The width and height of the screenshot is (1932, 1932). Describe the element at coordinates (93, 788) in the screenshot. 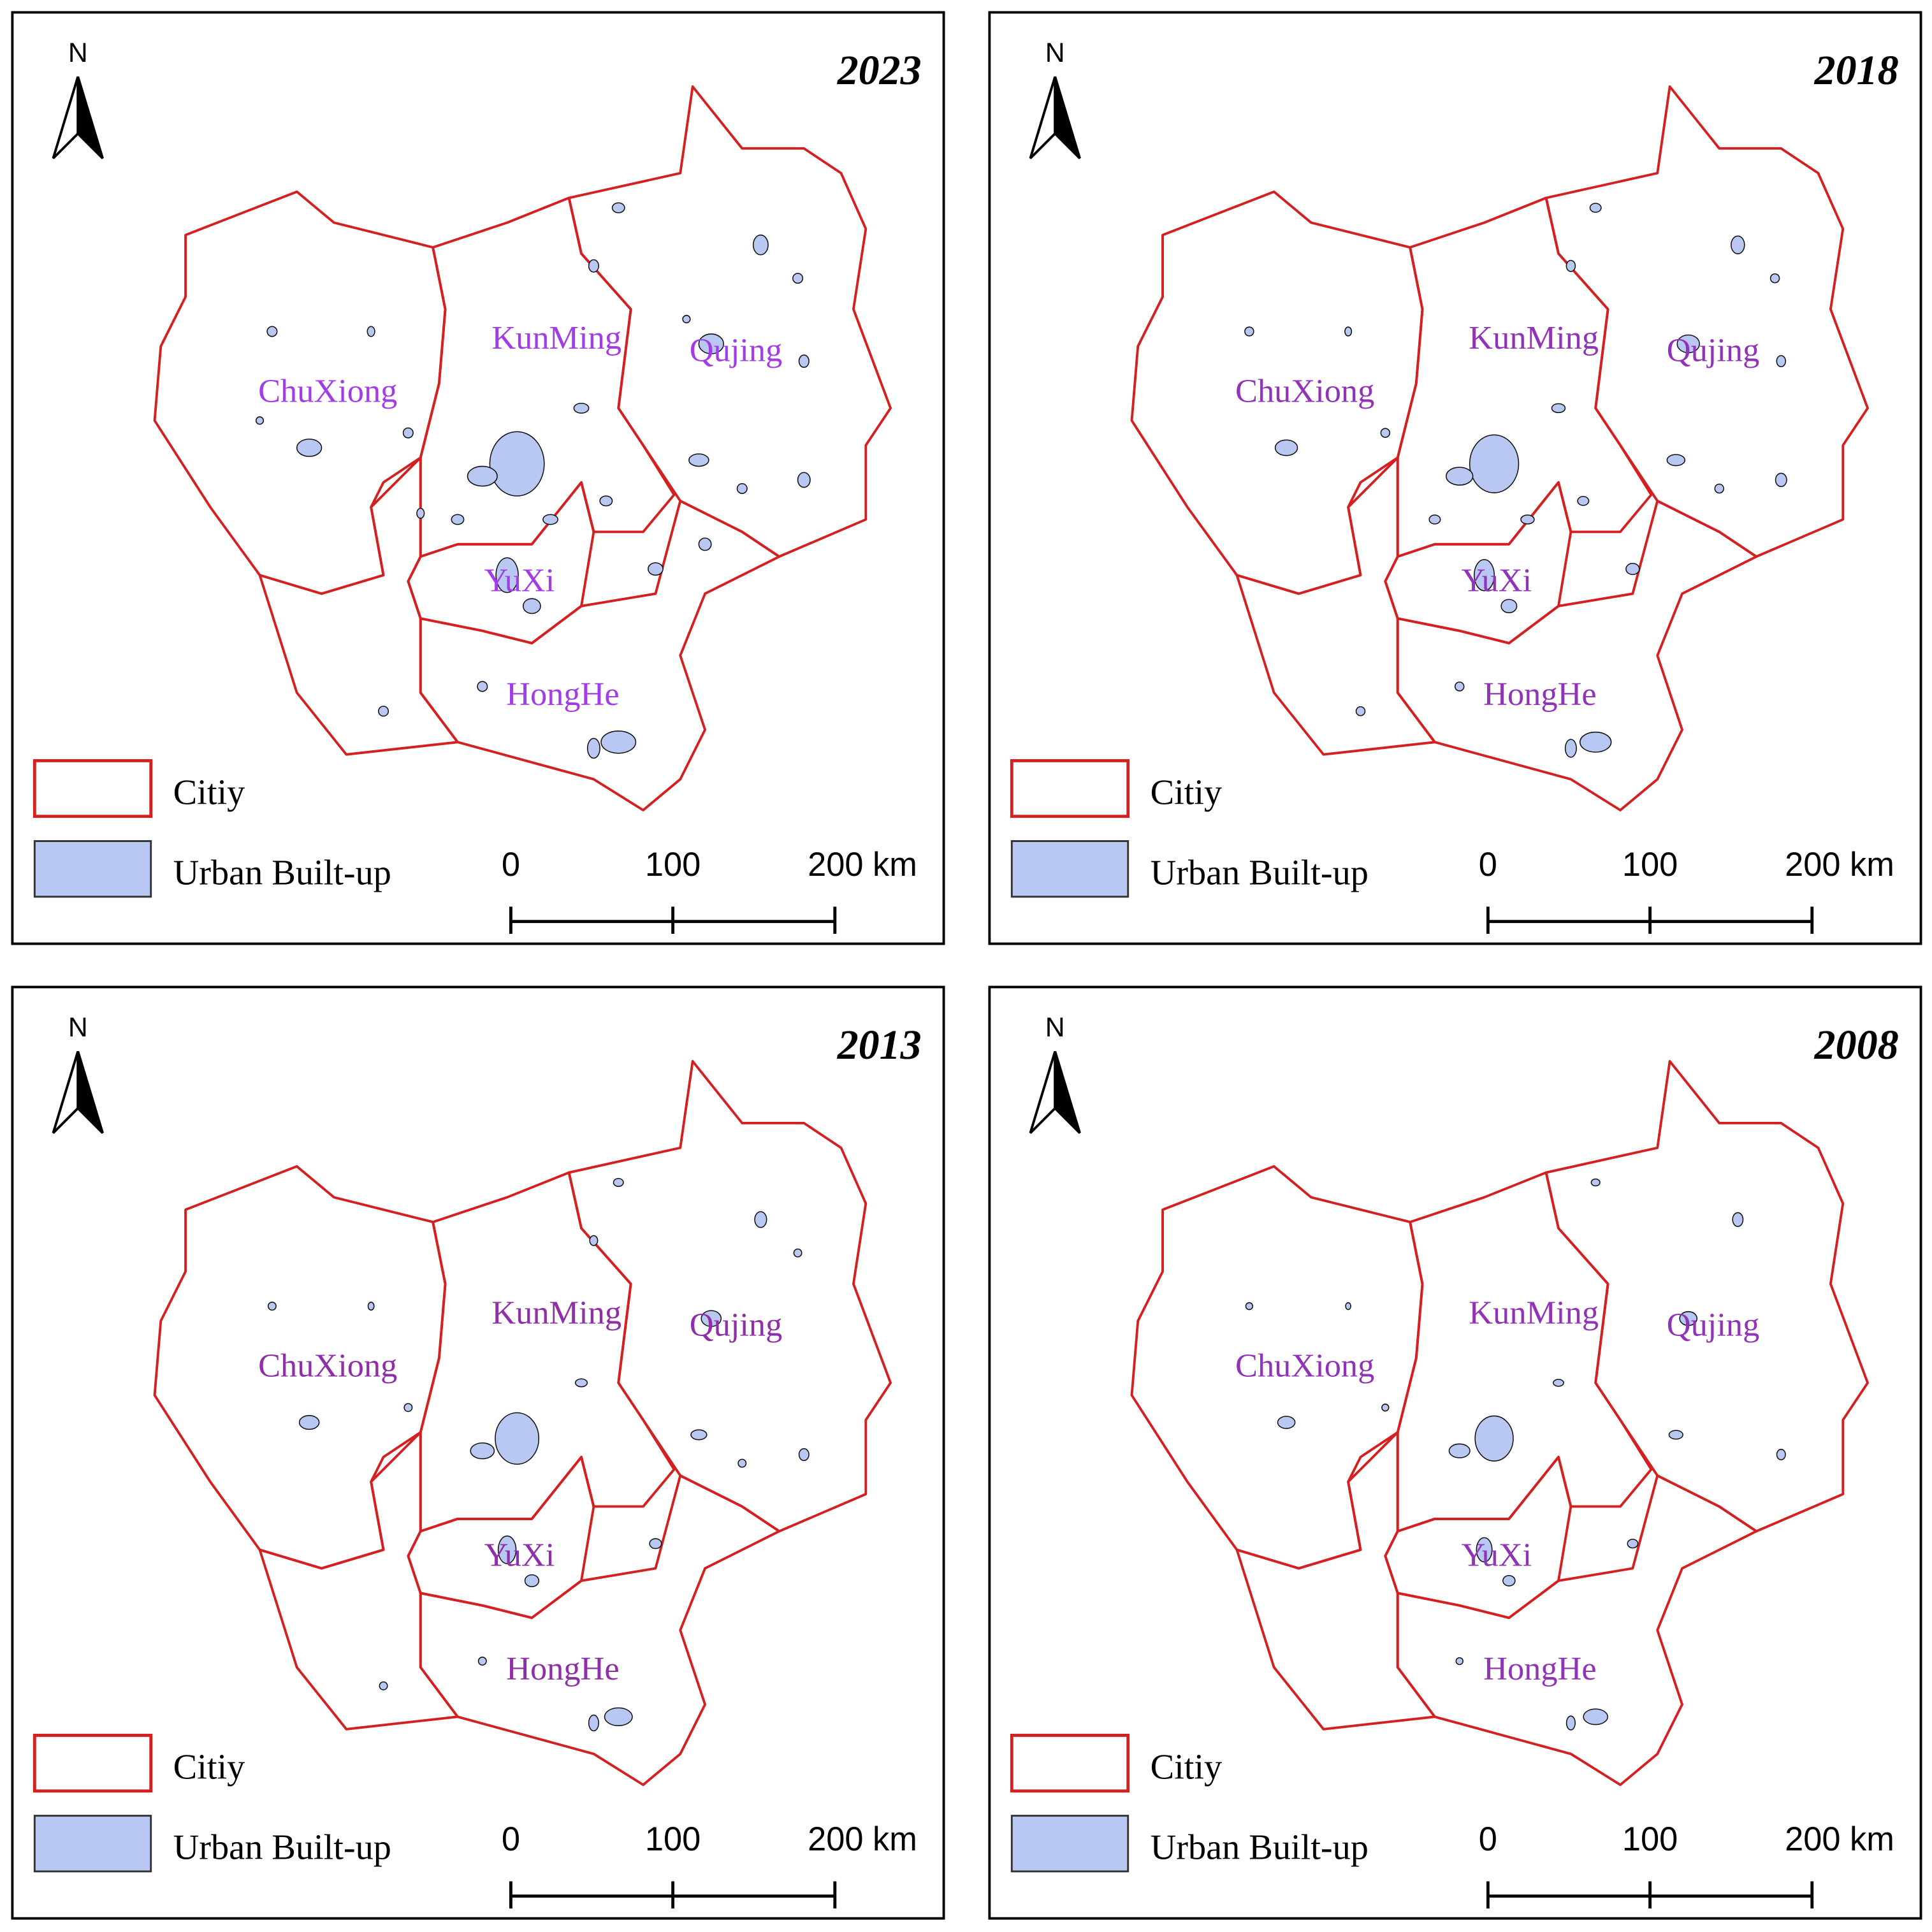

I see `legend-city-swatch` at that location.